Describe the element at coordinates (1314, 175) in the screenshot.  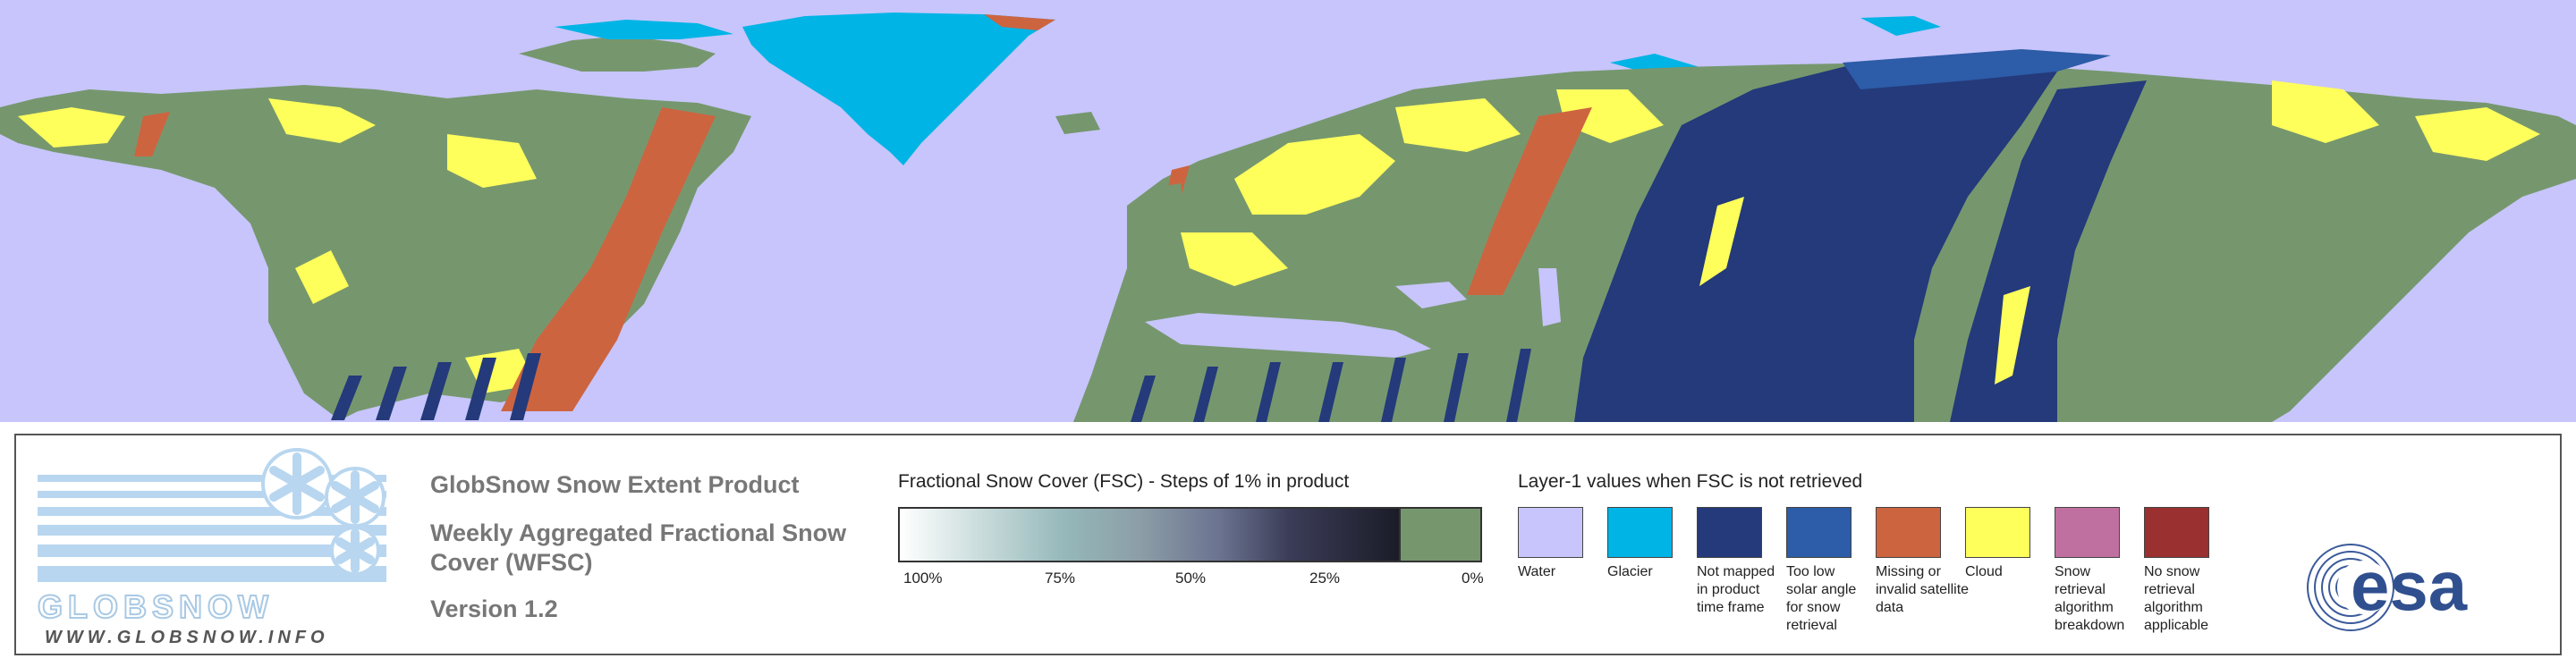
I see `scandinavia-cloud` at that location.